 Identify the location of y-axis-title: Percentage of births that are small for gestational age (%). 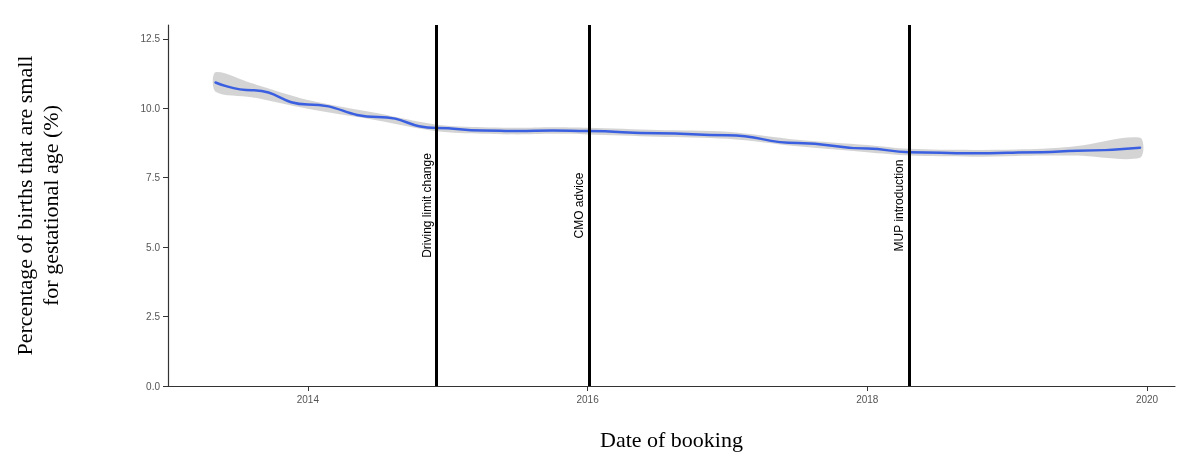
(37, 205).